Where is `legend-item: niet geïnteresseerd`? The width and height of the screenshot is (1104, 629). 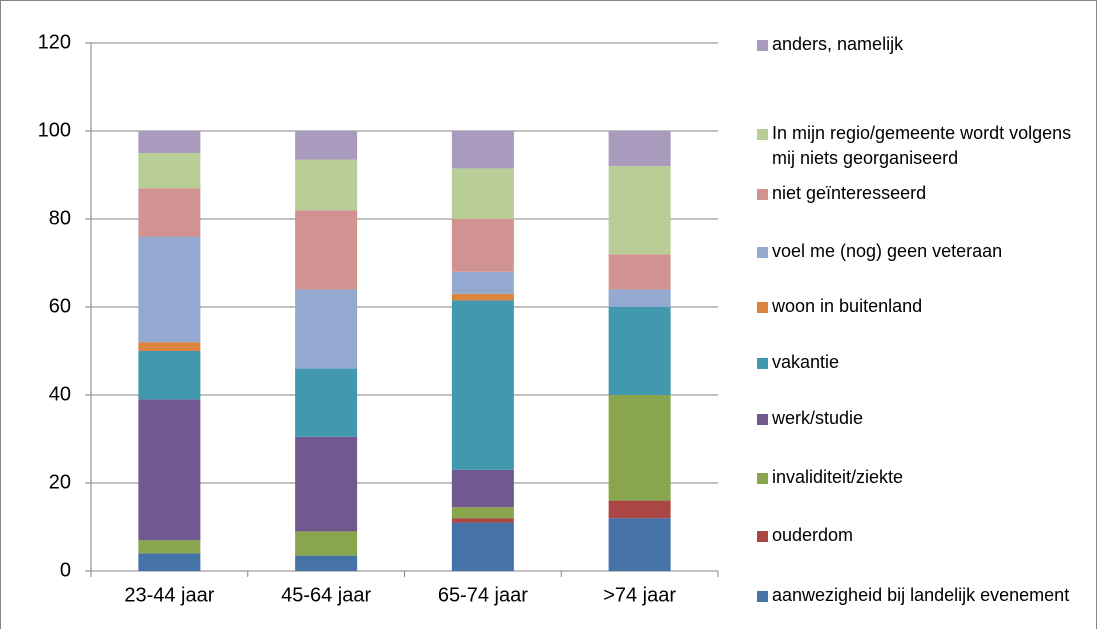
legend-item: niet geïnteresseerd is located at coordinates (927, 193).